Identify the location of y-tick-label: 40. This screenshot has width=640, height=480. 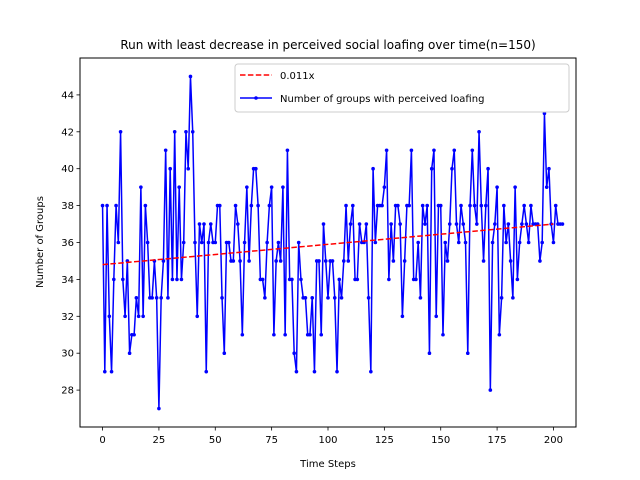
(67, 169).